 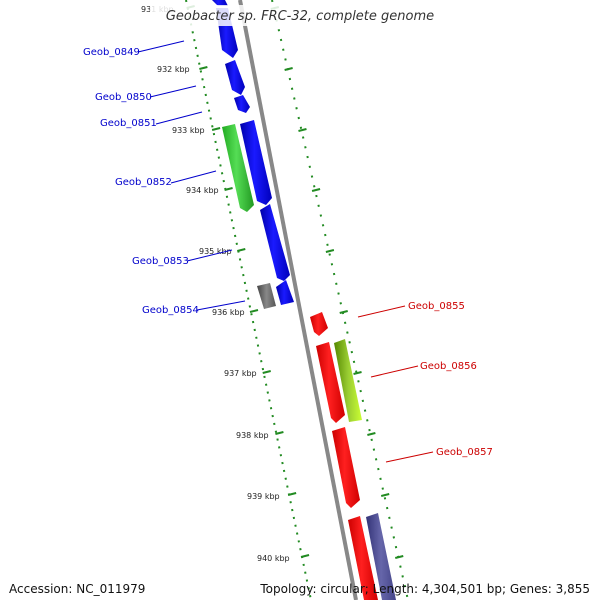 What do you see at coordinates (160, 261) in the screenshot?
I see `gene-label-geob-0853: Geob_0853` at bounding box center [160, 261].